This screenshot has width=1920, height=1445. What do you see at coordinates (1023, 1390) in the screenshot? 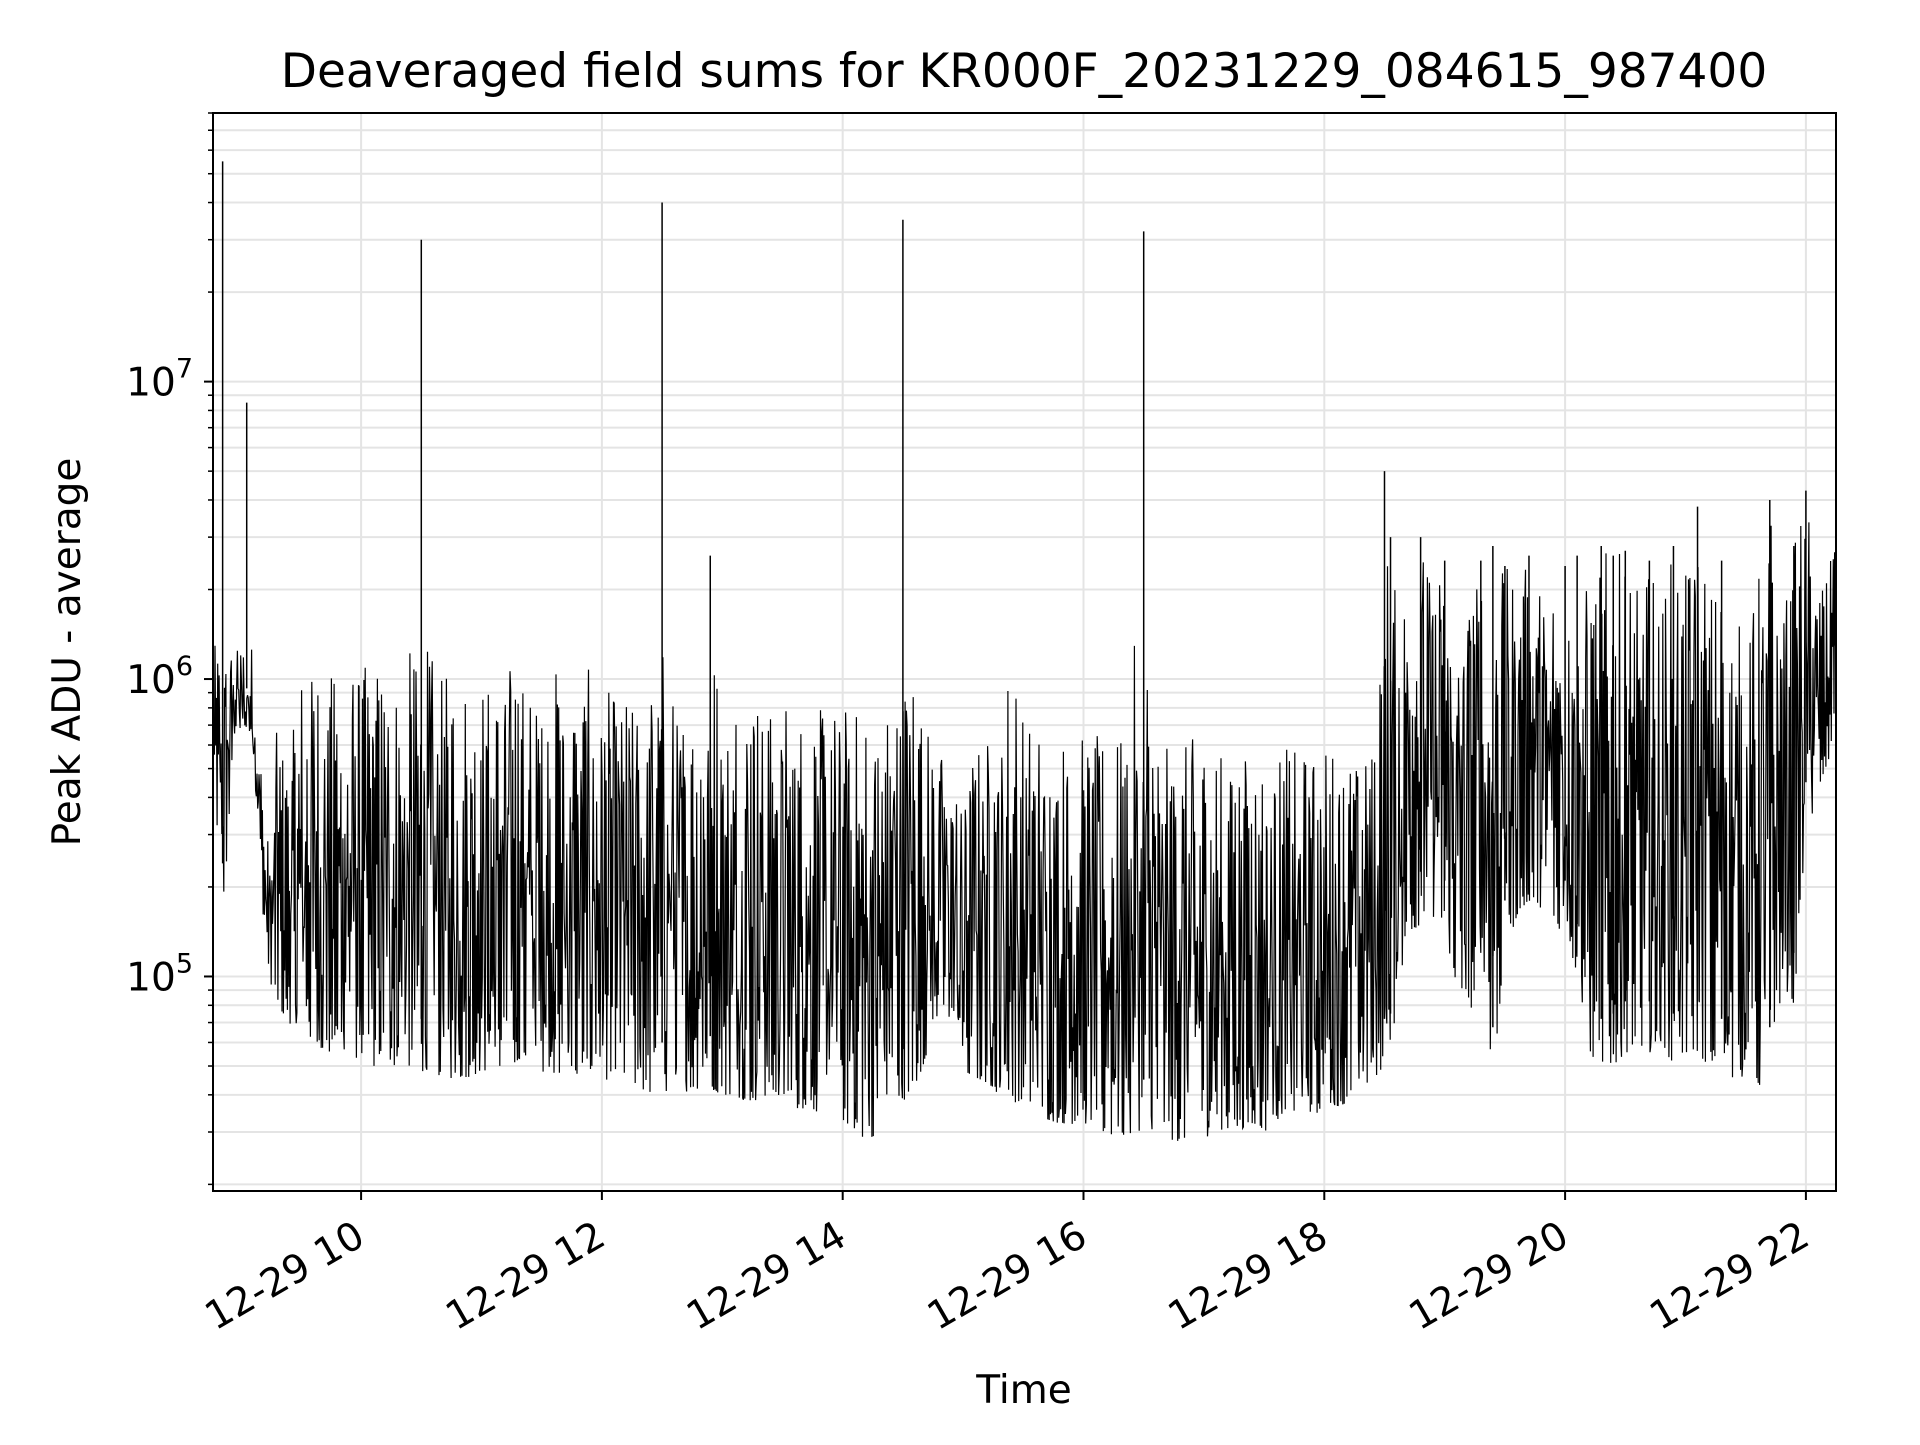
I see `x-axis-label: Time` at bounding box center [1023, 1390].